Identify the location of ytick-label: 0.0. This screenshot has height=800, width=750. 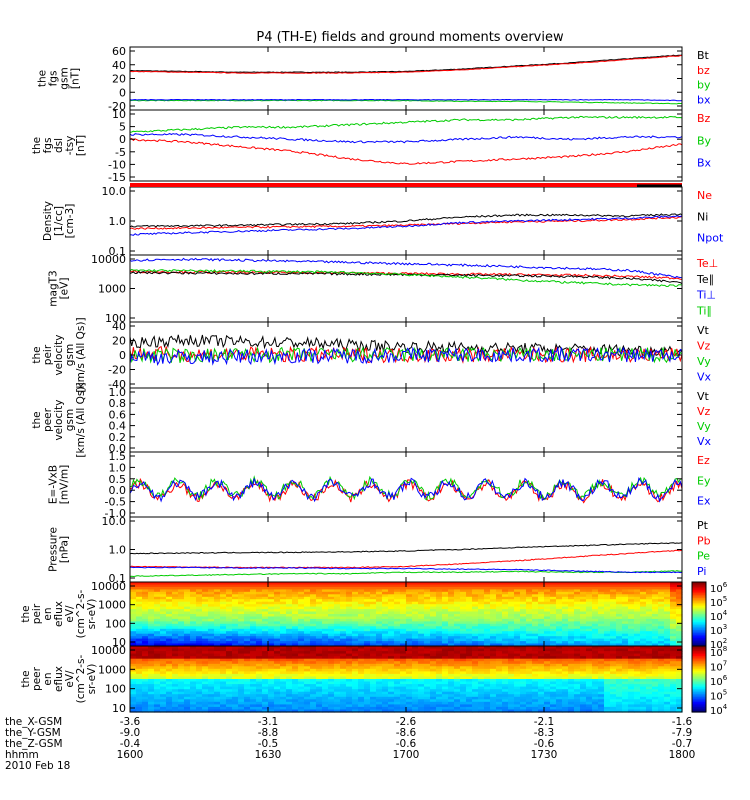
(118, 448).